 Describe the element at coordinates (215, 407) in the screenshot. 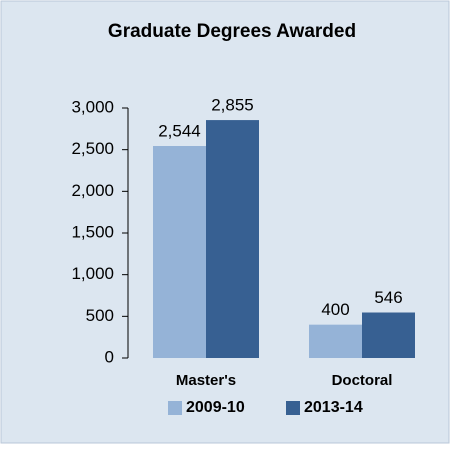

I see `legend-label: 2009-10` at that location.